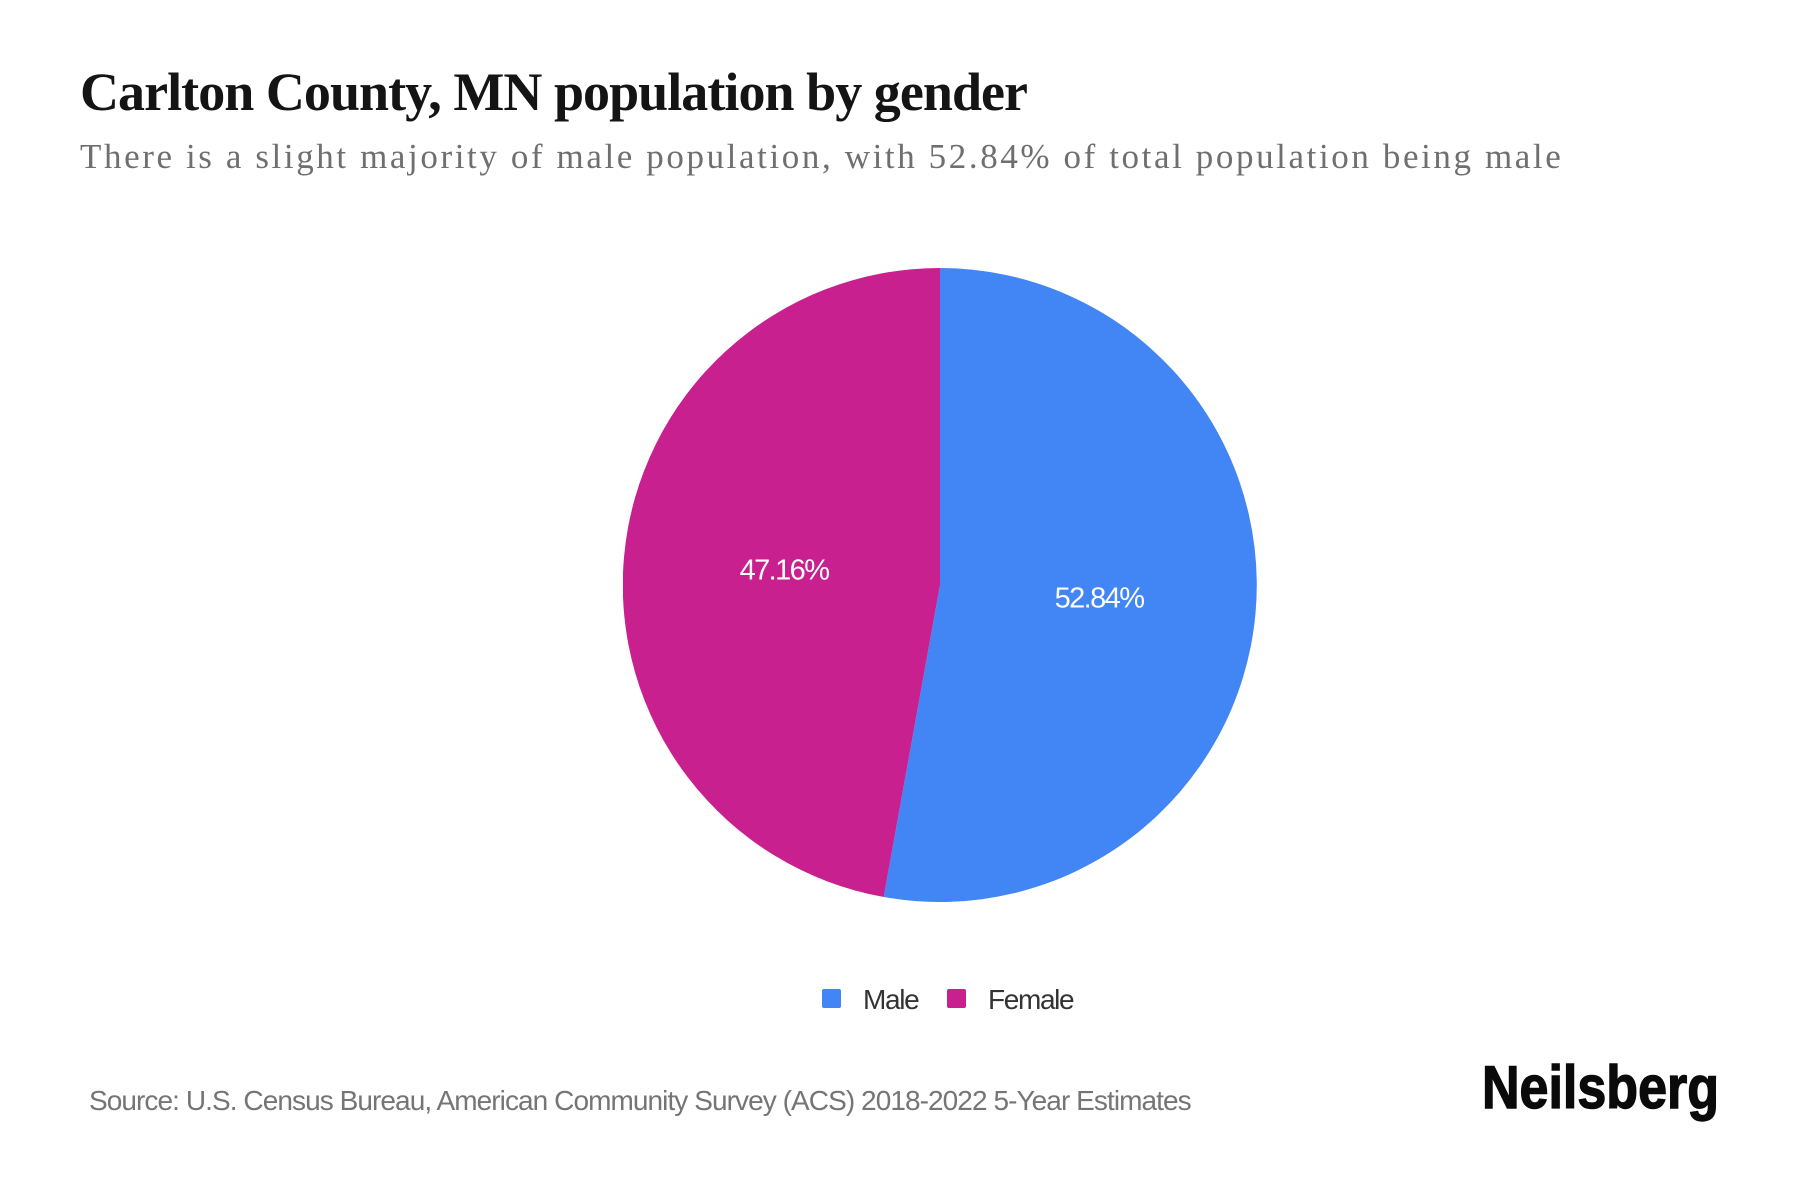  What do you see at coordinates (1600, 1088) in the screenshot?
I see `svg-text: Neilsberg` at bounding box center [1600, 1088].